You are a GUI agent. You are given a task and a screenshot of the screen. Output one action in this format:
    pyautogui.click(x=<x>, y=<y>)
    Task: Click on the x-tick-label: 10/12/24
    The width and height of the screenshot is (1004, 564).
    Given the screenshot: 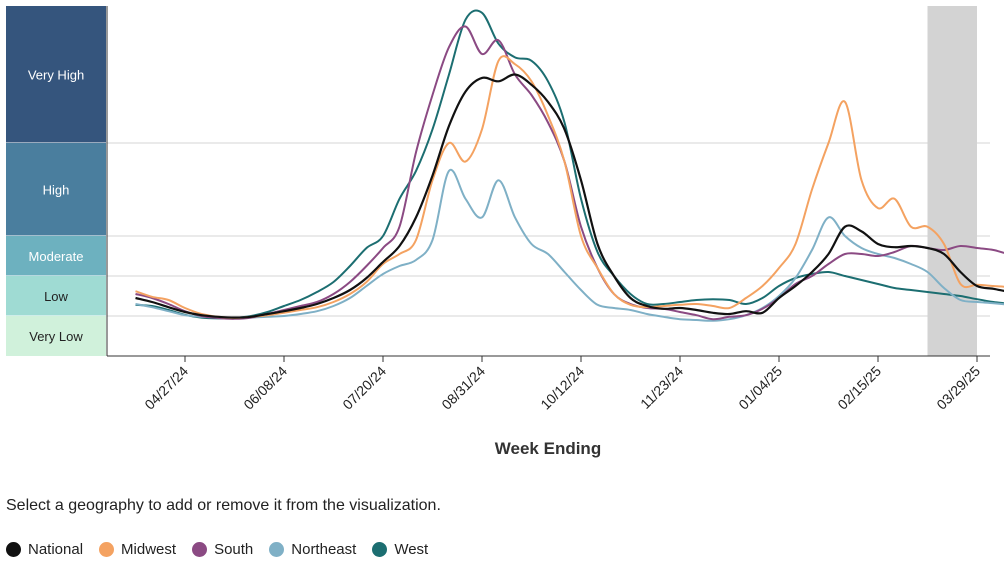 What is the action you would take?
    pyautogui.click(x=562, y=388)
    